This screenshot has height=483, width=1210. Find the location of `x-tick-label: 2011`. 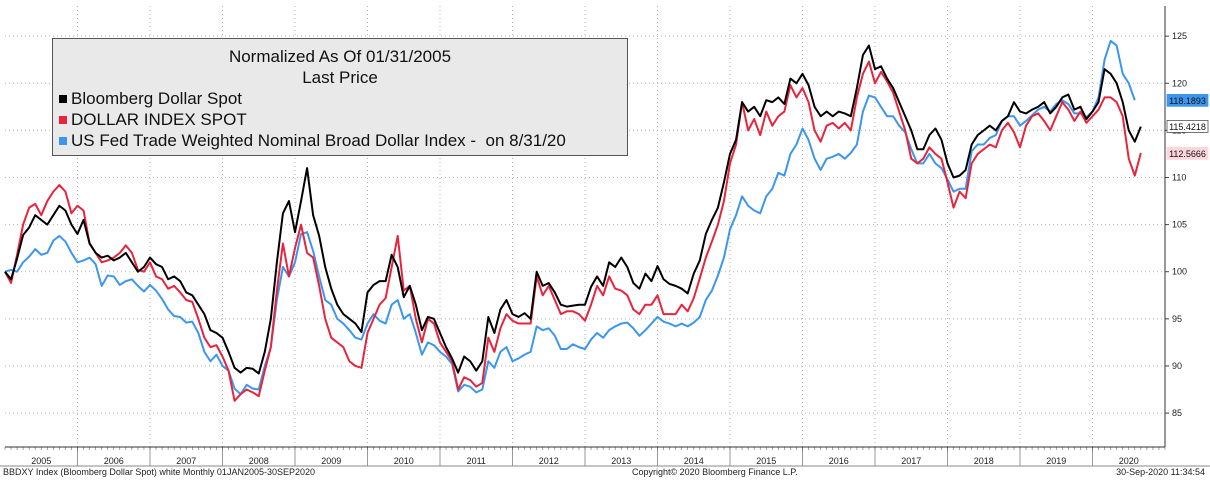

x-tick-label: 2011 is located at coordinates (476, 461).